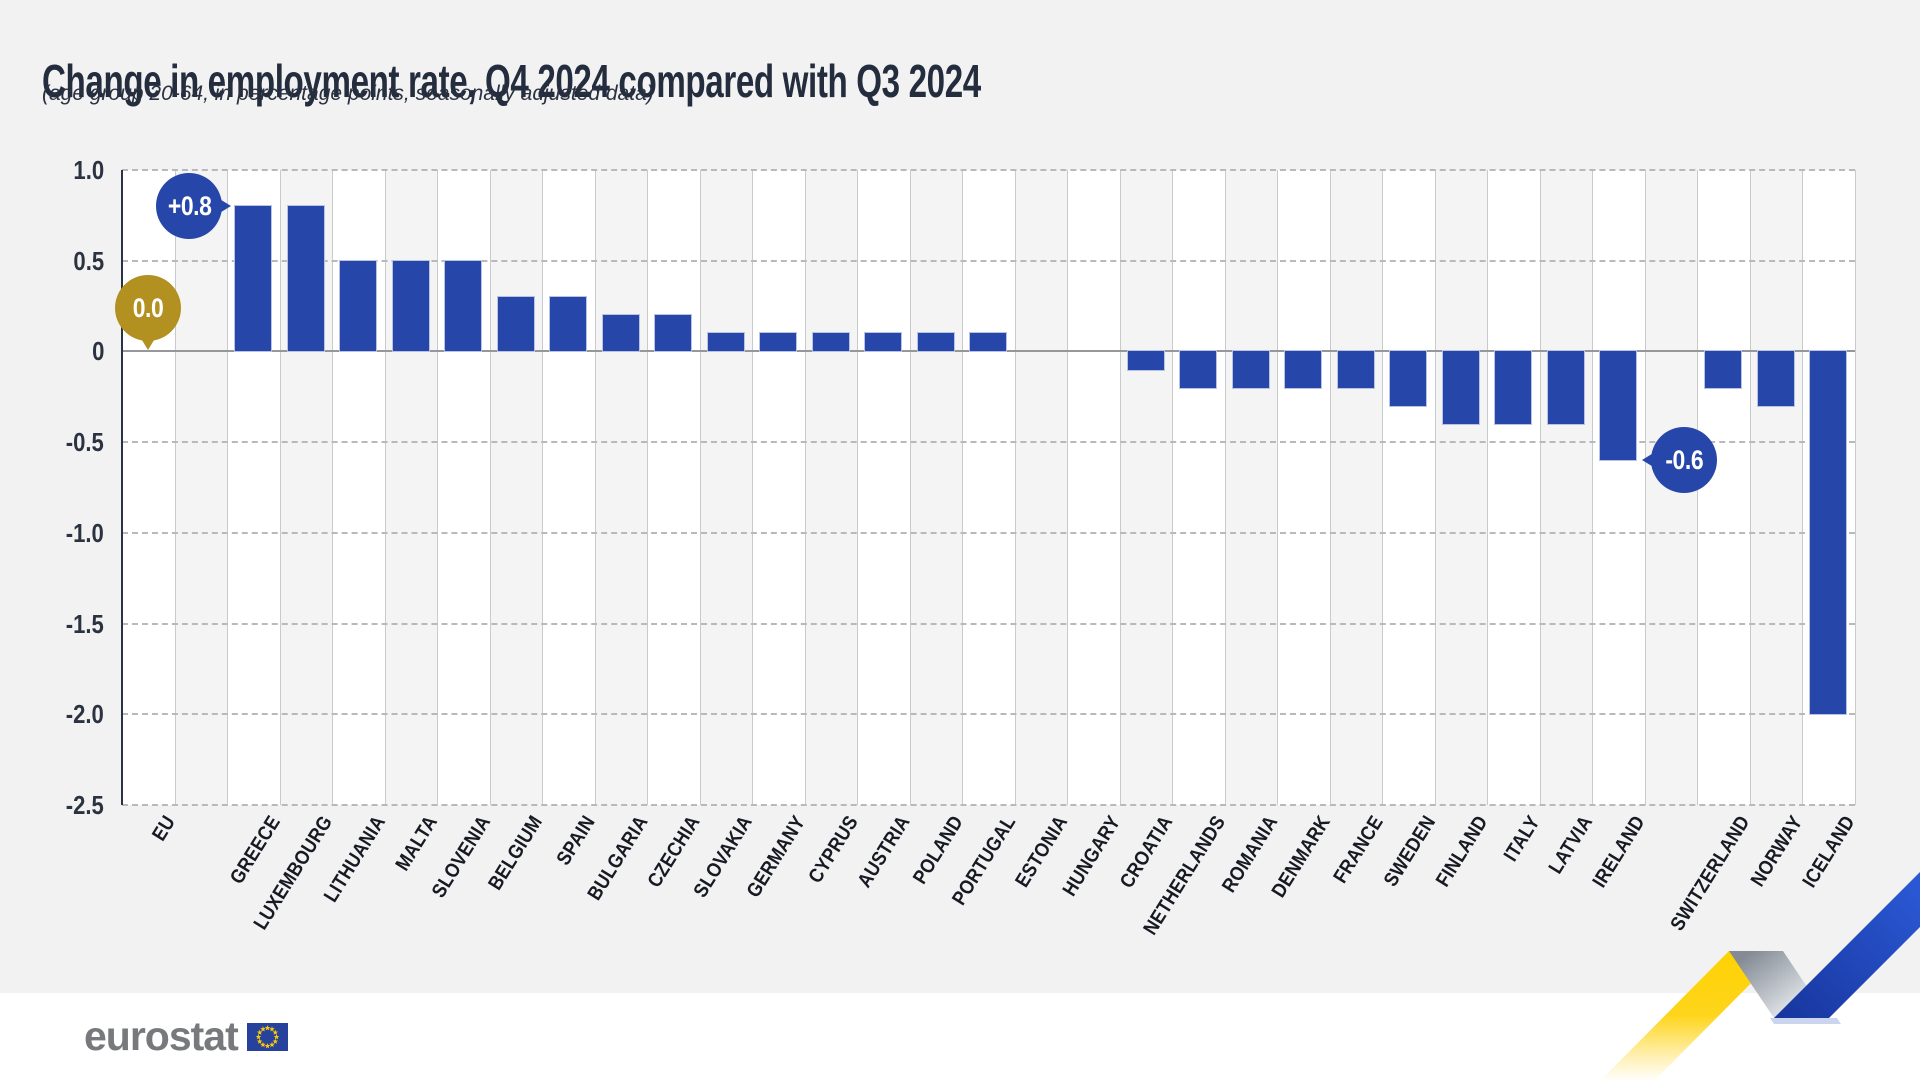 This screenshot has width=1920, height=1080. I want to click on annotation-badge-ireland: -0.6, so click(1684, 460).